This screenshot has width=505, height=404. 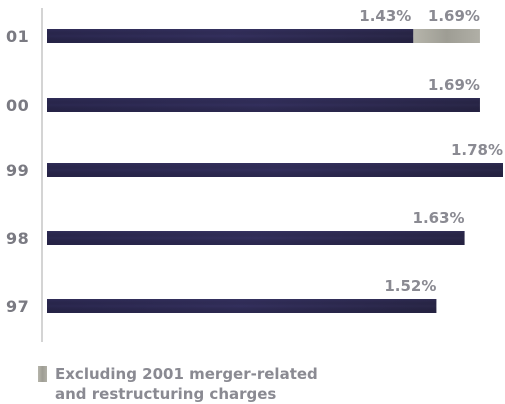 I want to click on category-label-01: 01, so click(x=17, y=36).